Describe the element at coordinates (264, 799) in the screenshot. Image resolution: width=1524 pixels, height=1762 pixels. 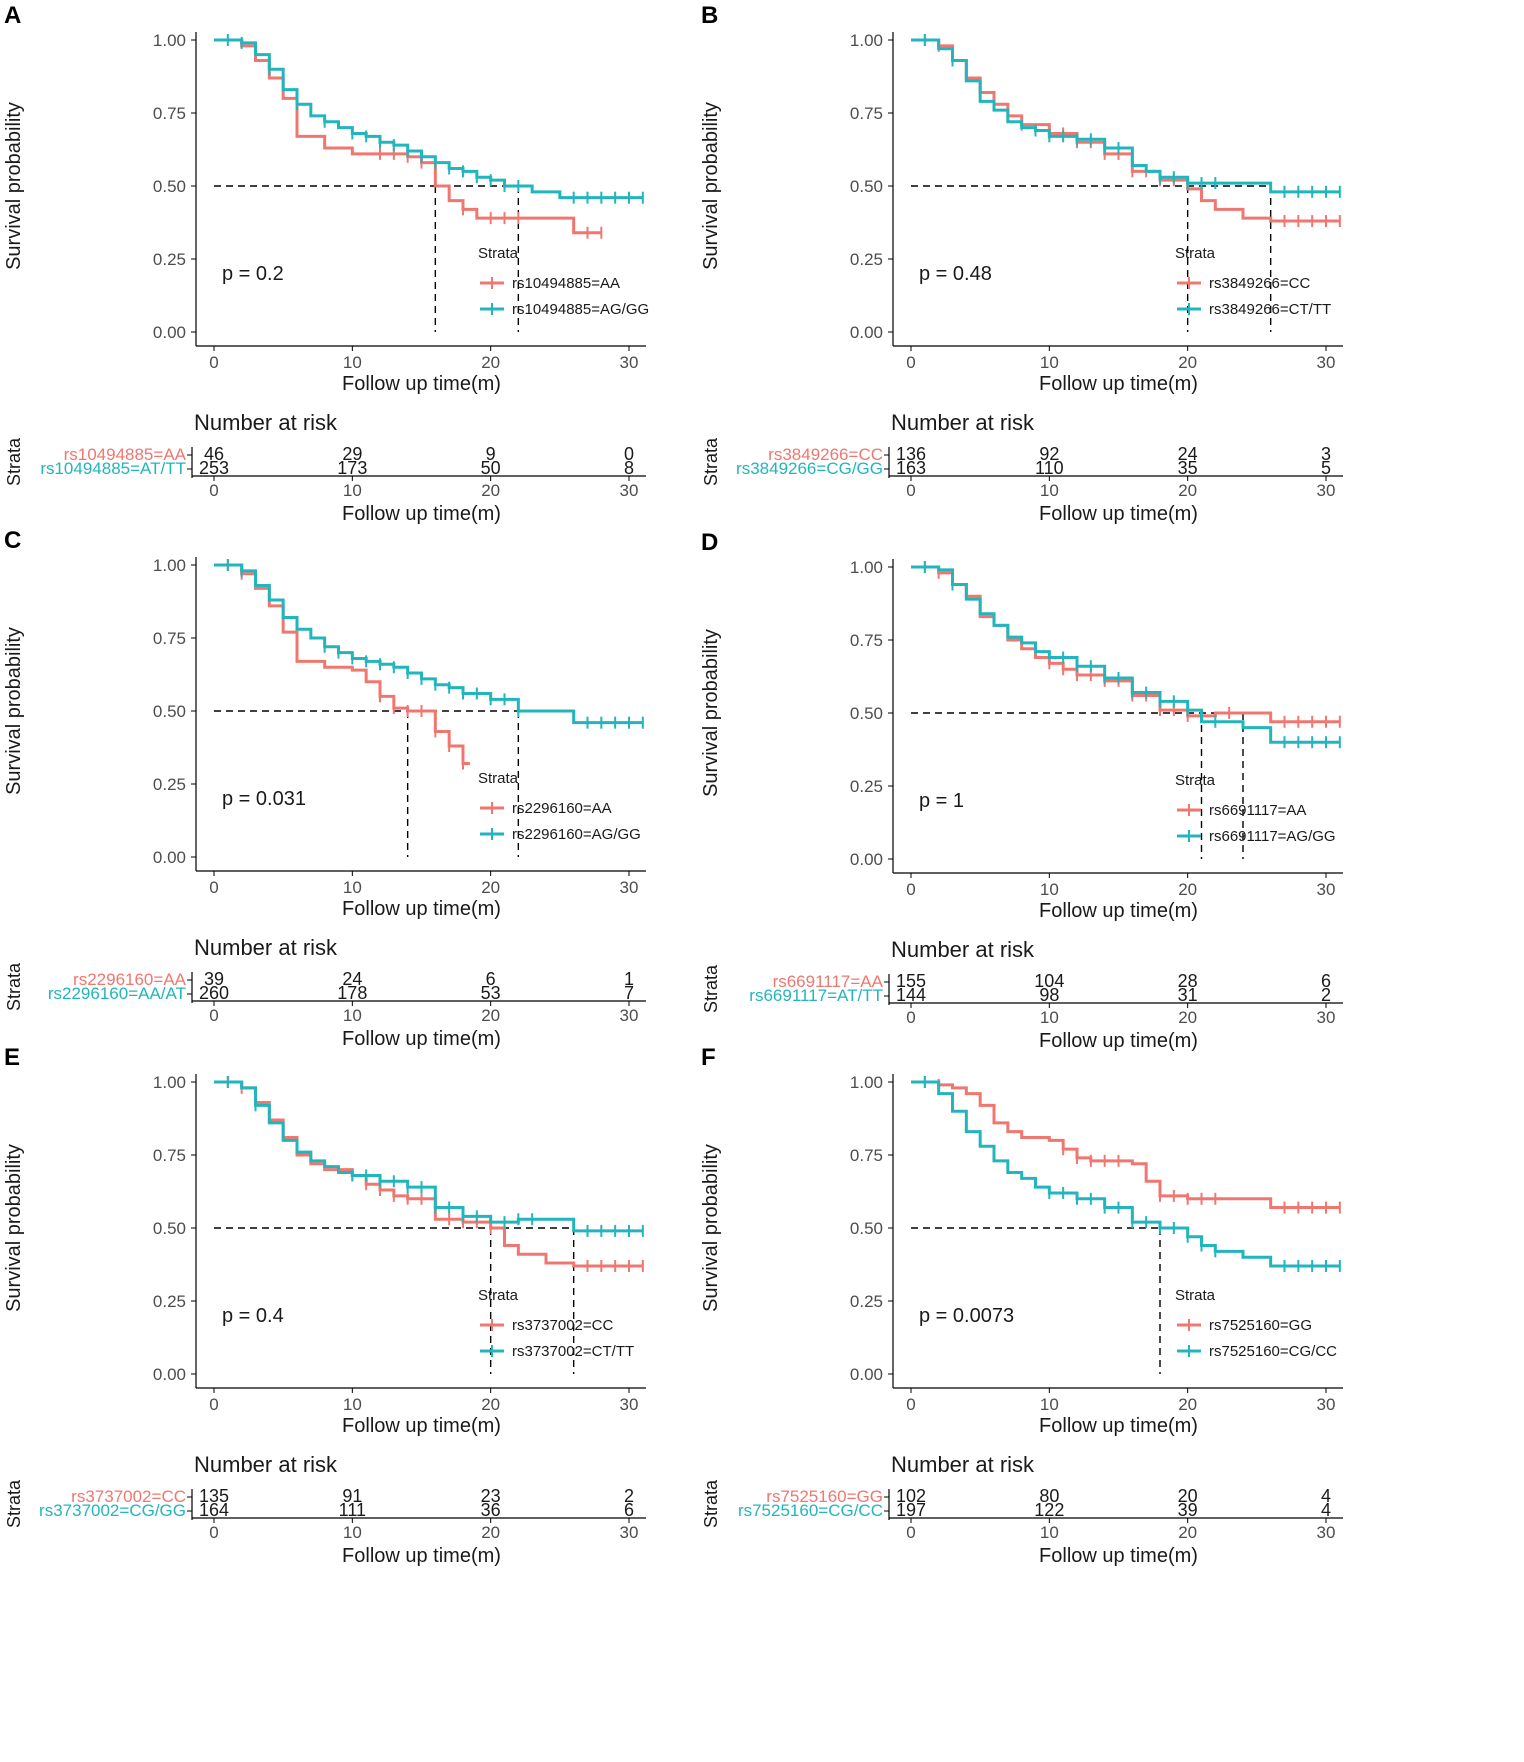
I see `p-value: p = 0.031` at that location.